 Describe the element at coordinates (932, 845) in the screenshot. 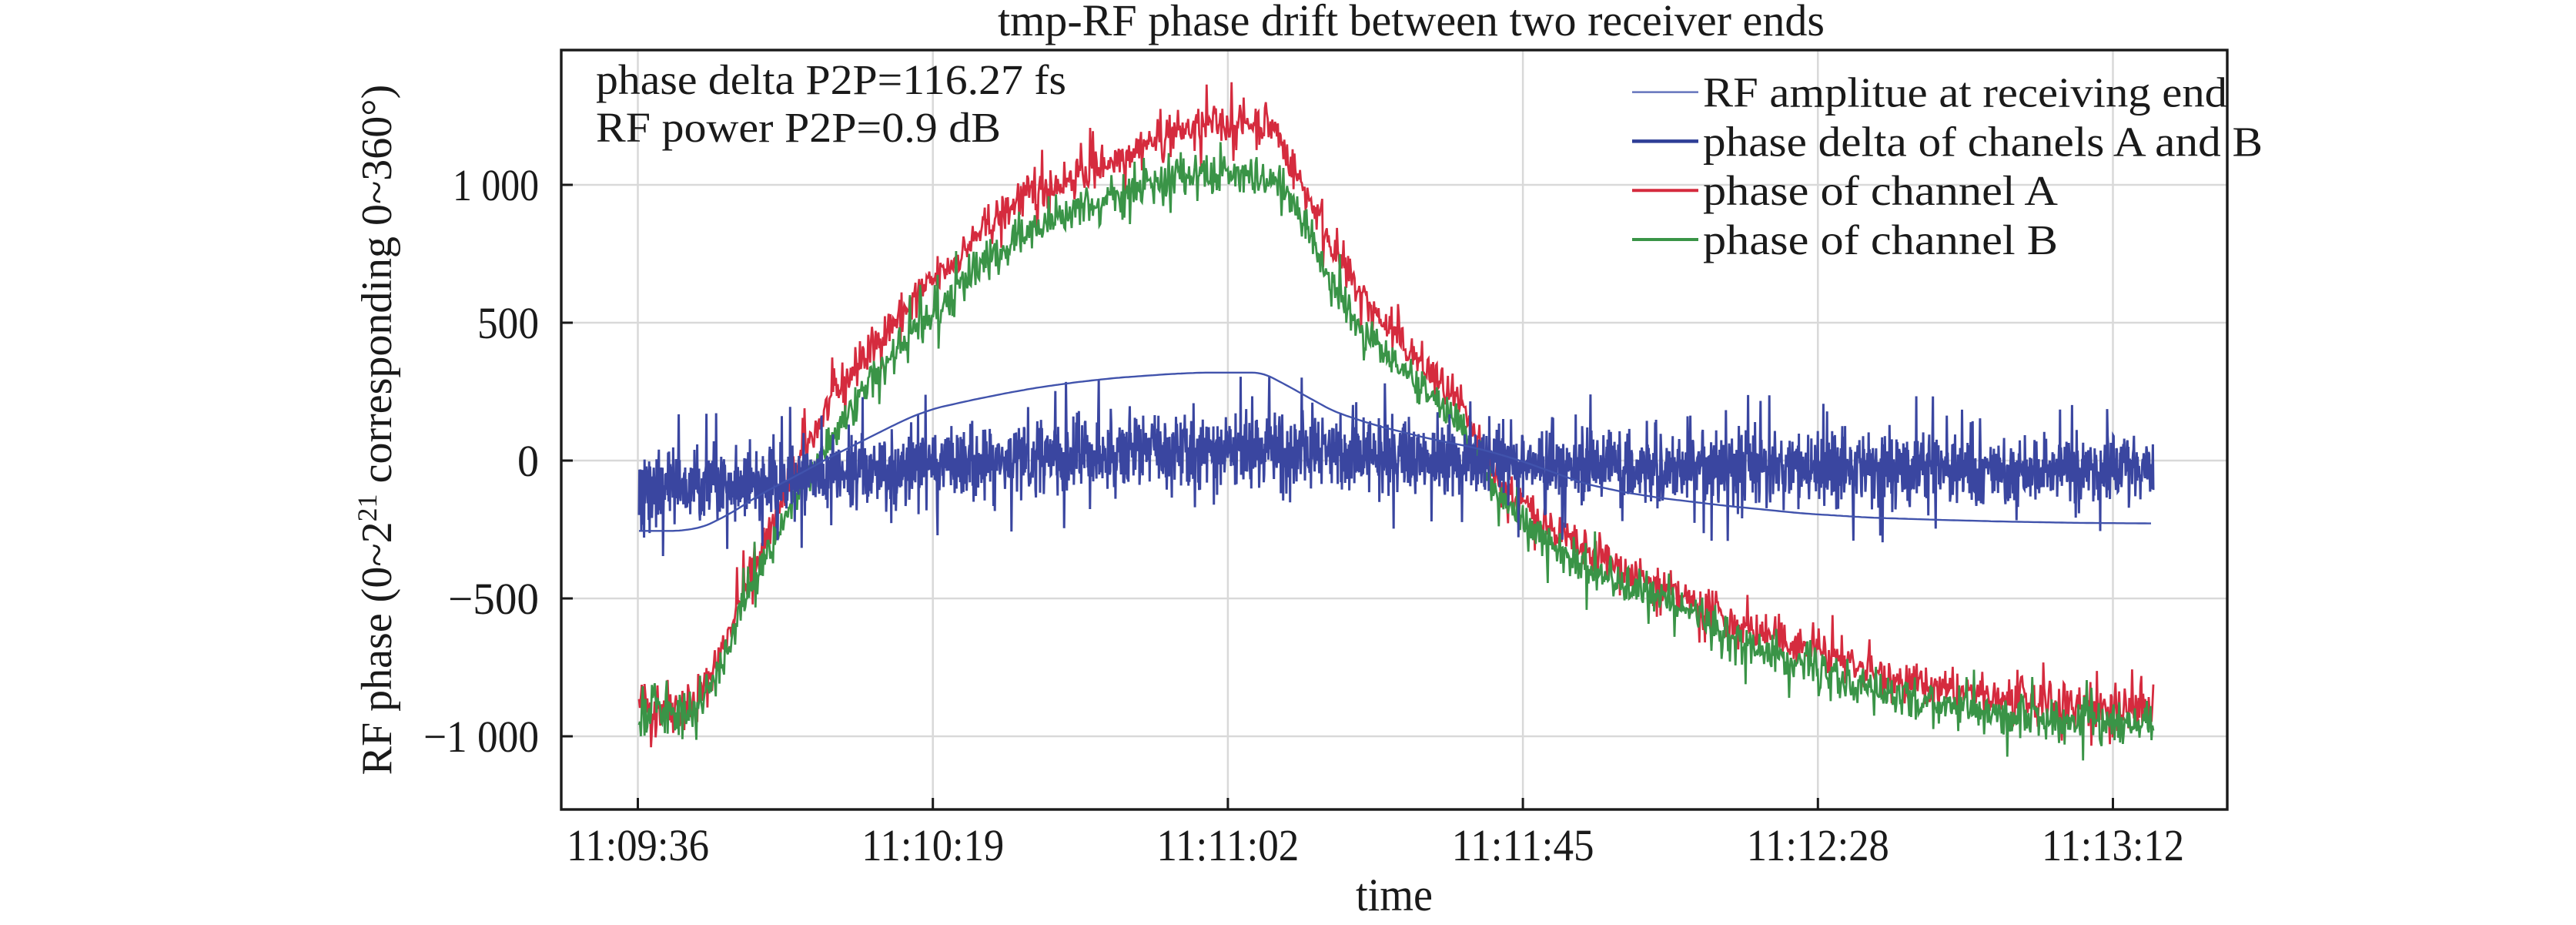

I see `svg-text: 11:10:19` at that location.